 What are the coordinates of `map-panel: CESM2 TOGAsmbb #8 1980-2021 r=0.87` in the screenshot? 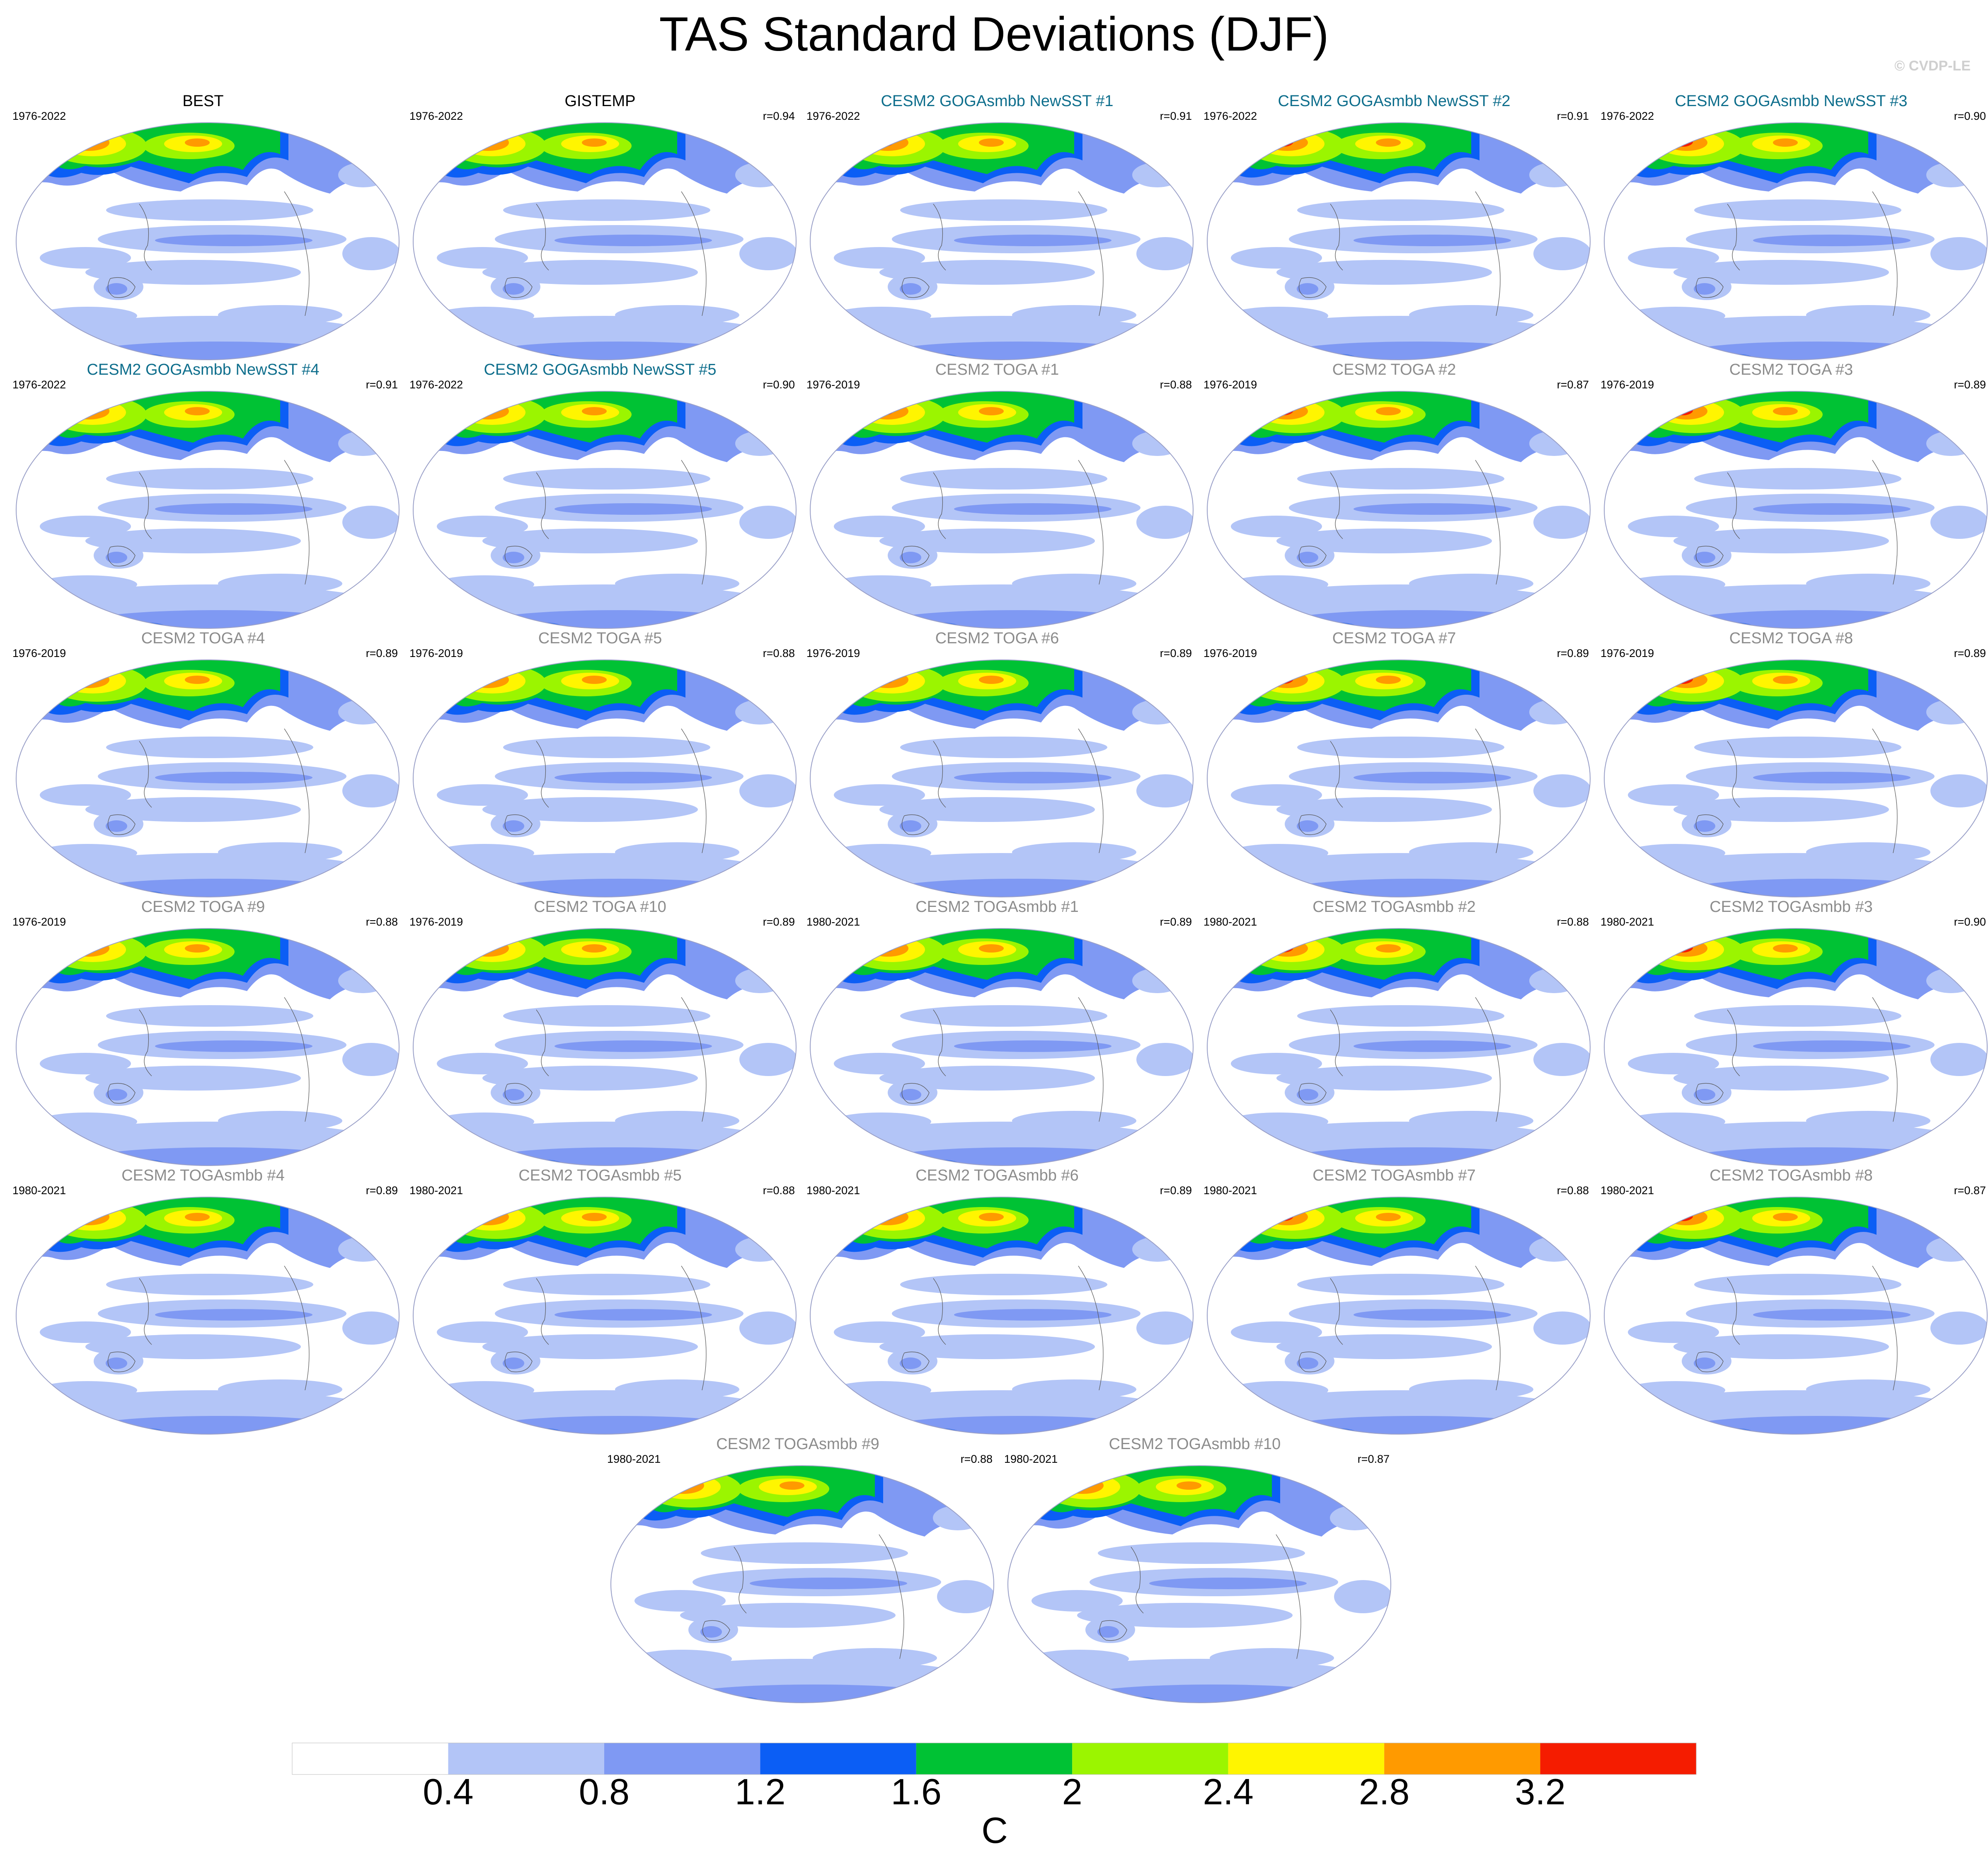 It's located at (1792, 1301).